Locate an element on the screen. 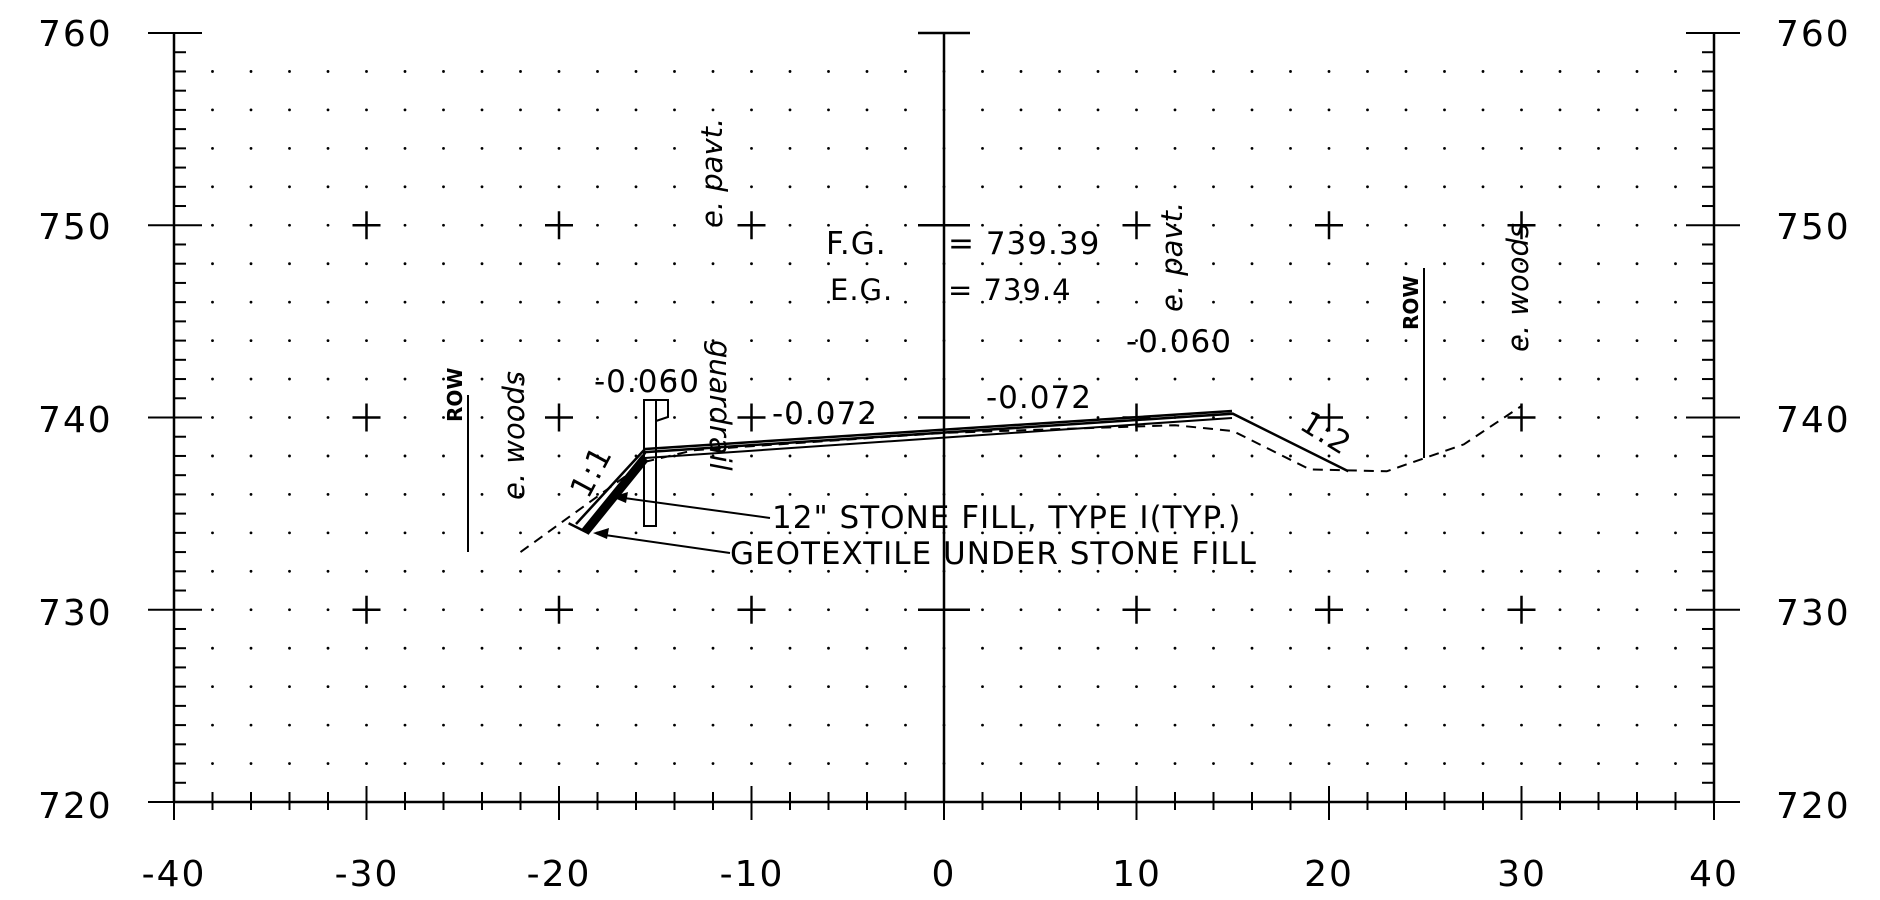  edge-of-woods-label: e. woods is located at coordinates (514, 435).